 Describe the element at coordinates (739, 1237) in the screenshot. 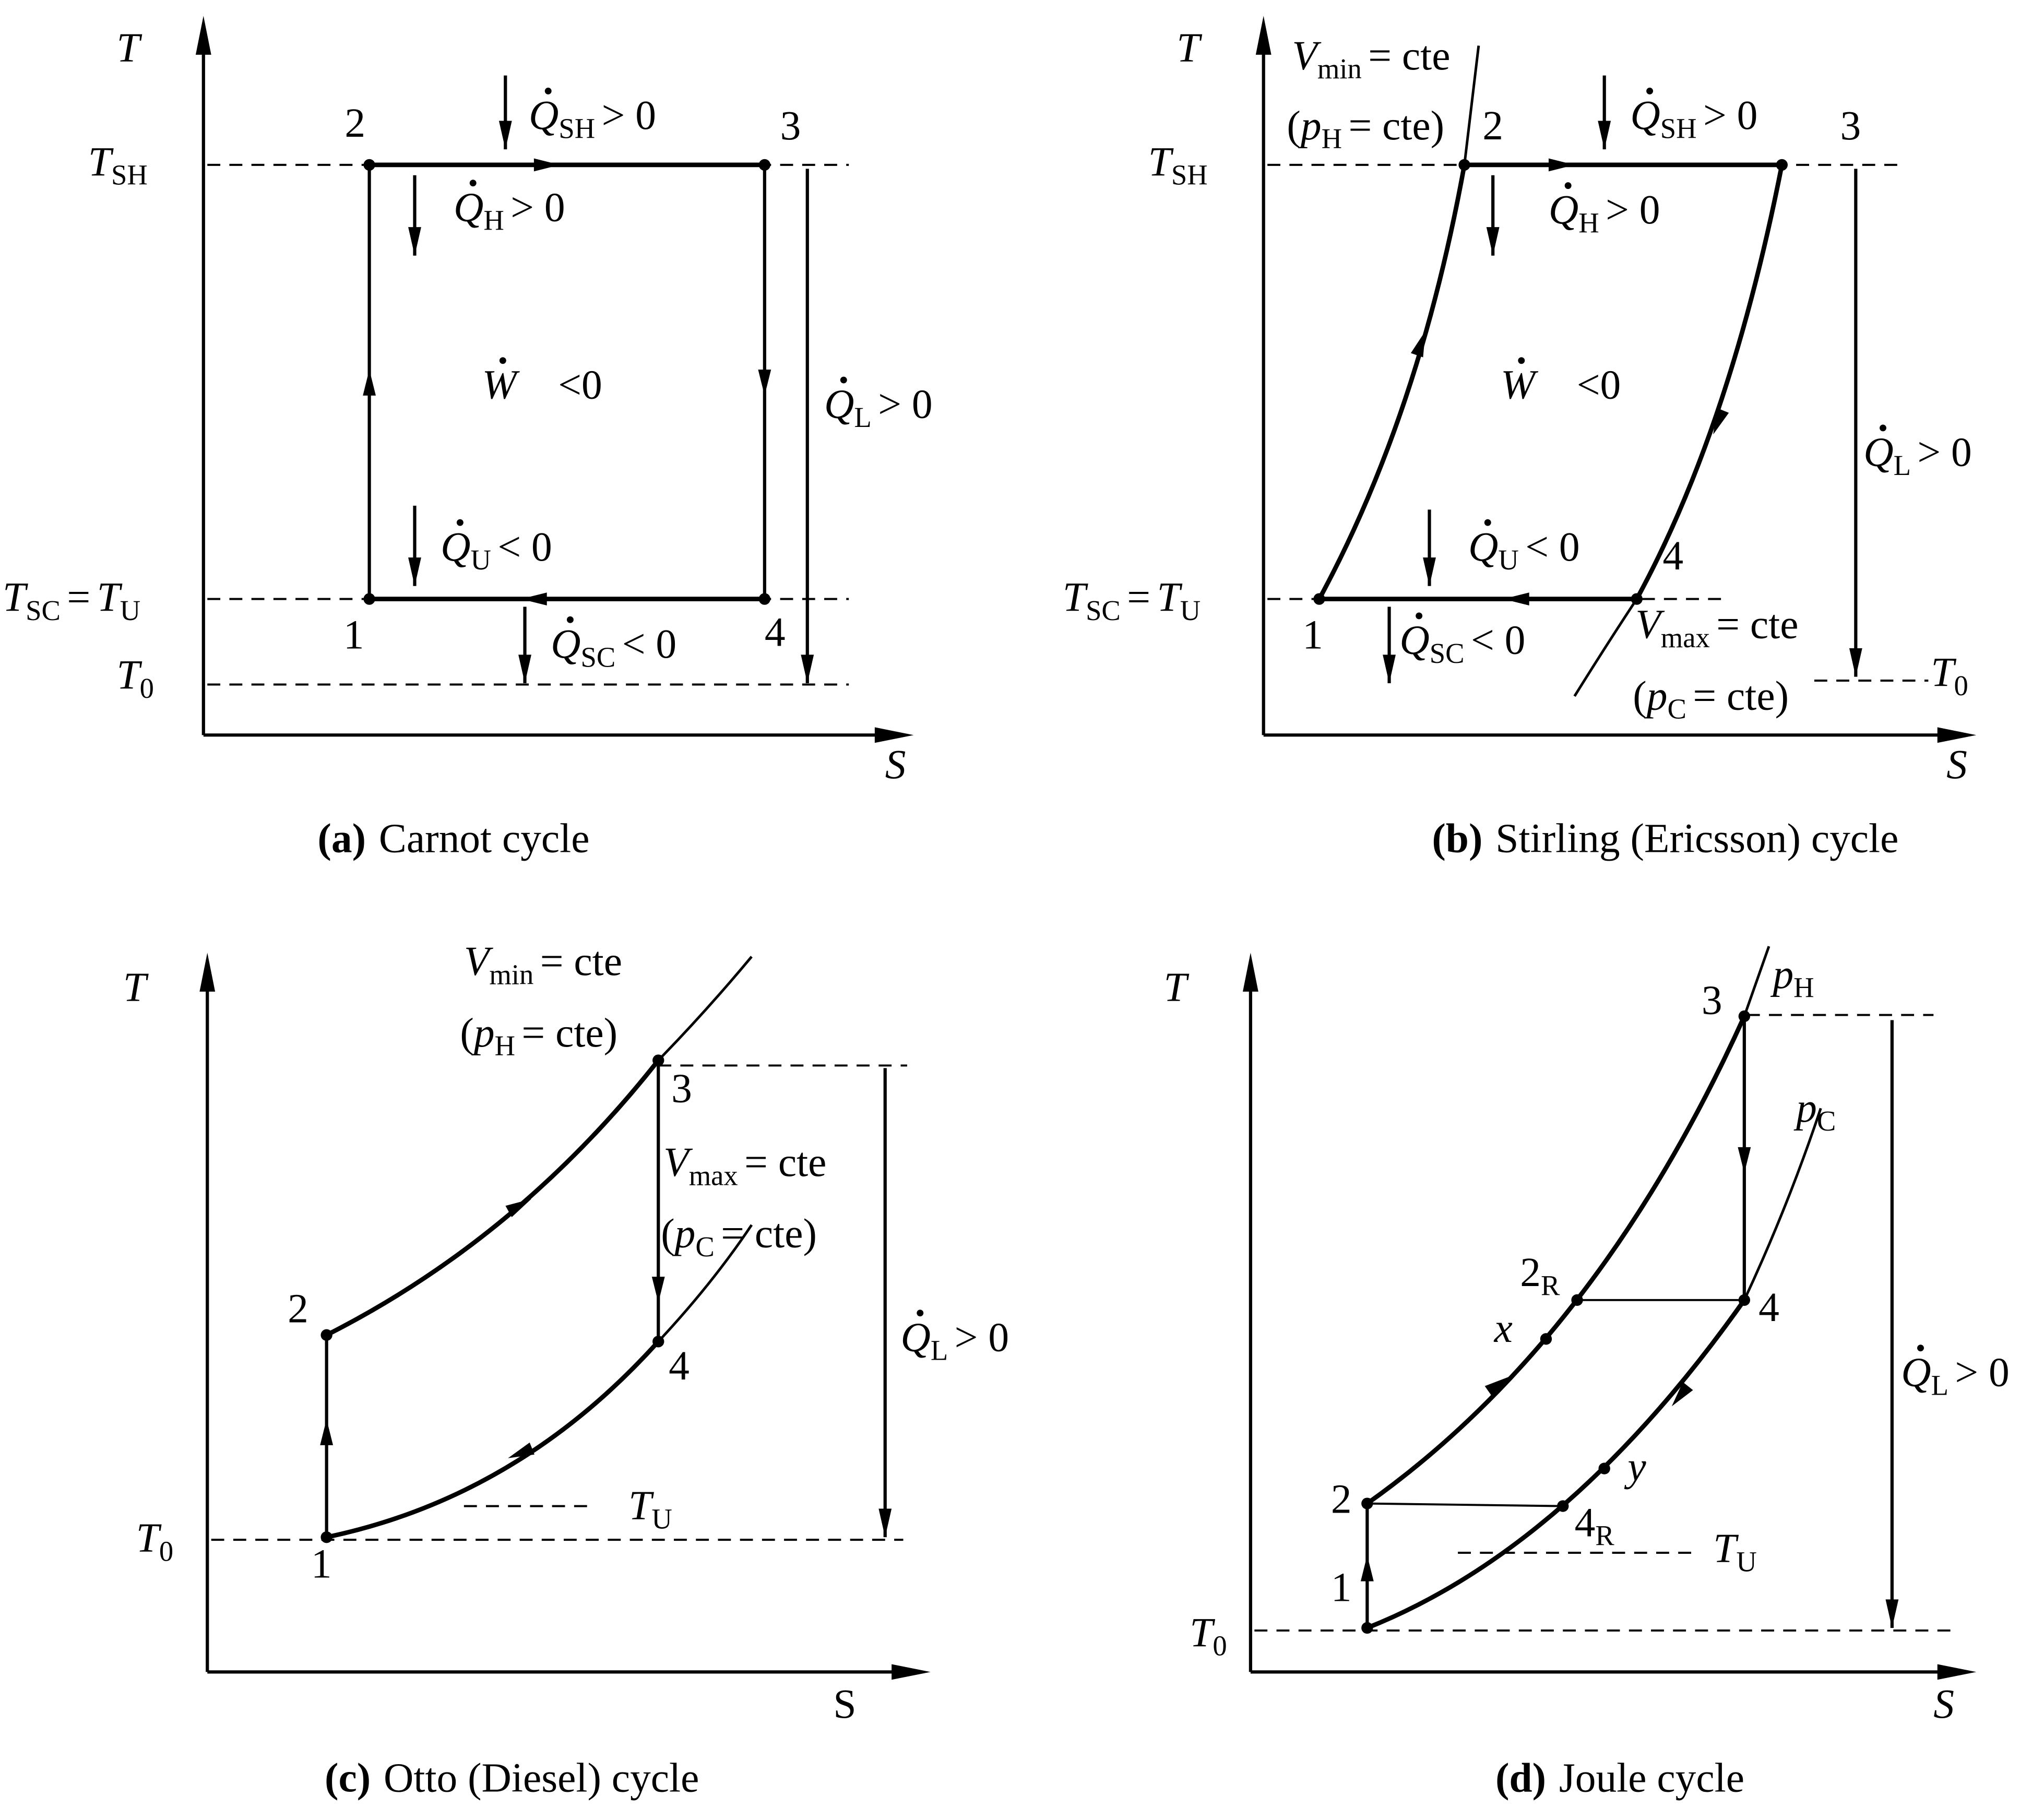

I see `label: (pC = cte)` at that location.